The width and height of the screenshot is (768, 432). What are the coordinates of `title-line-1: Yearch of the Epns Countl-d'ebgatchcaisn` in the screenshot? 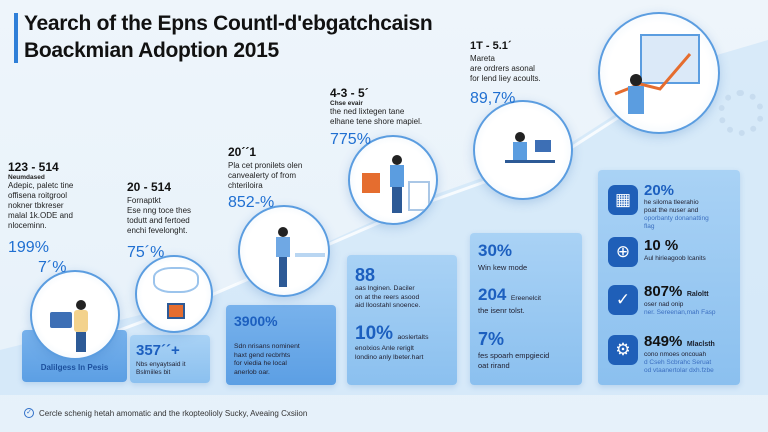 It's located at (228, 23).